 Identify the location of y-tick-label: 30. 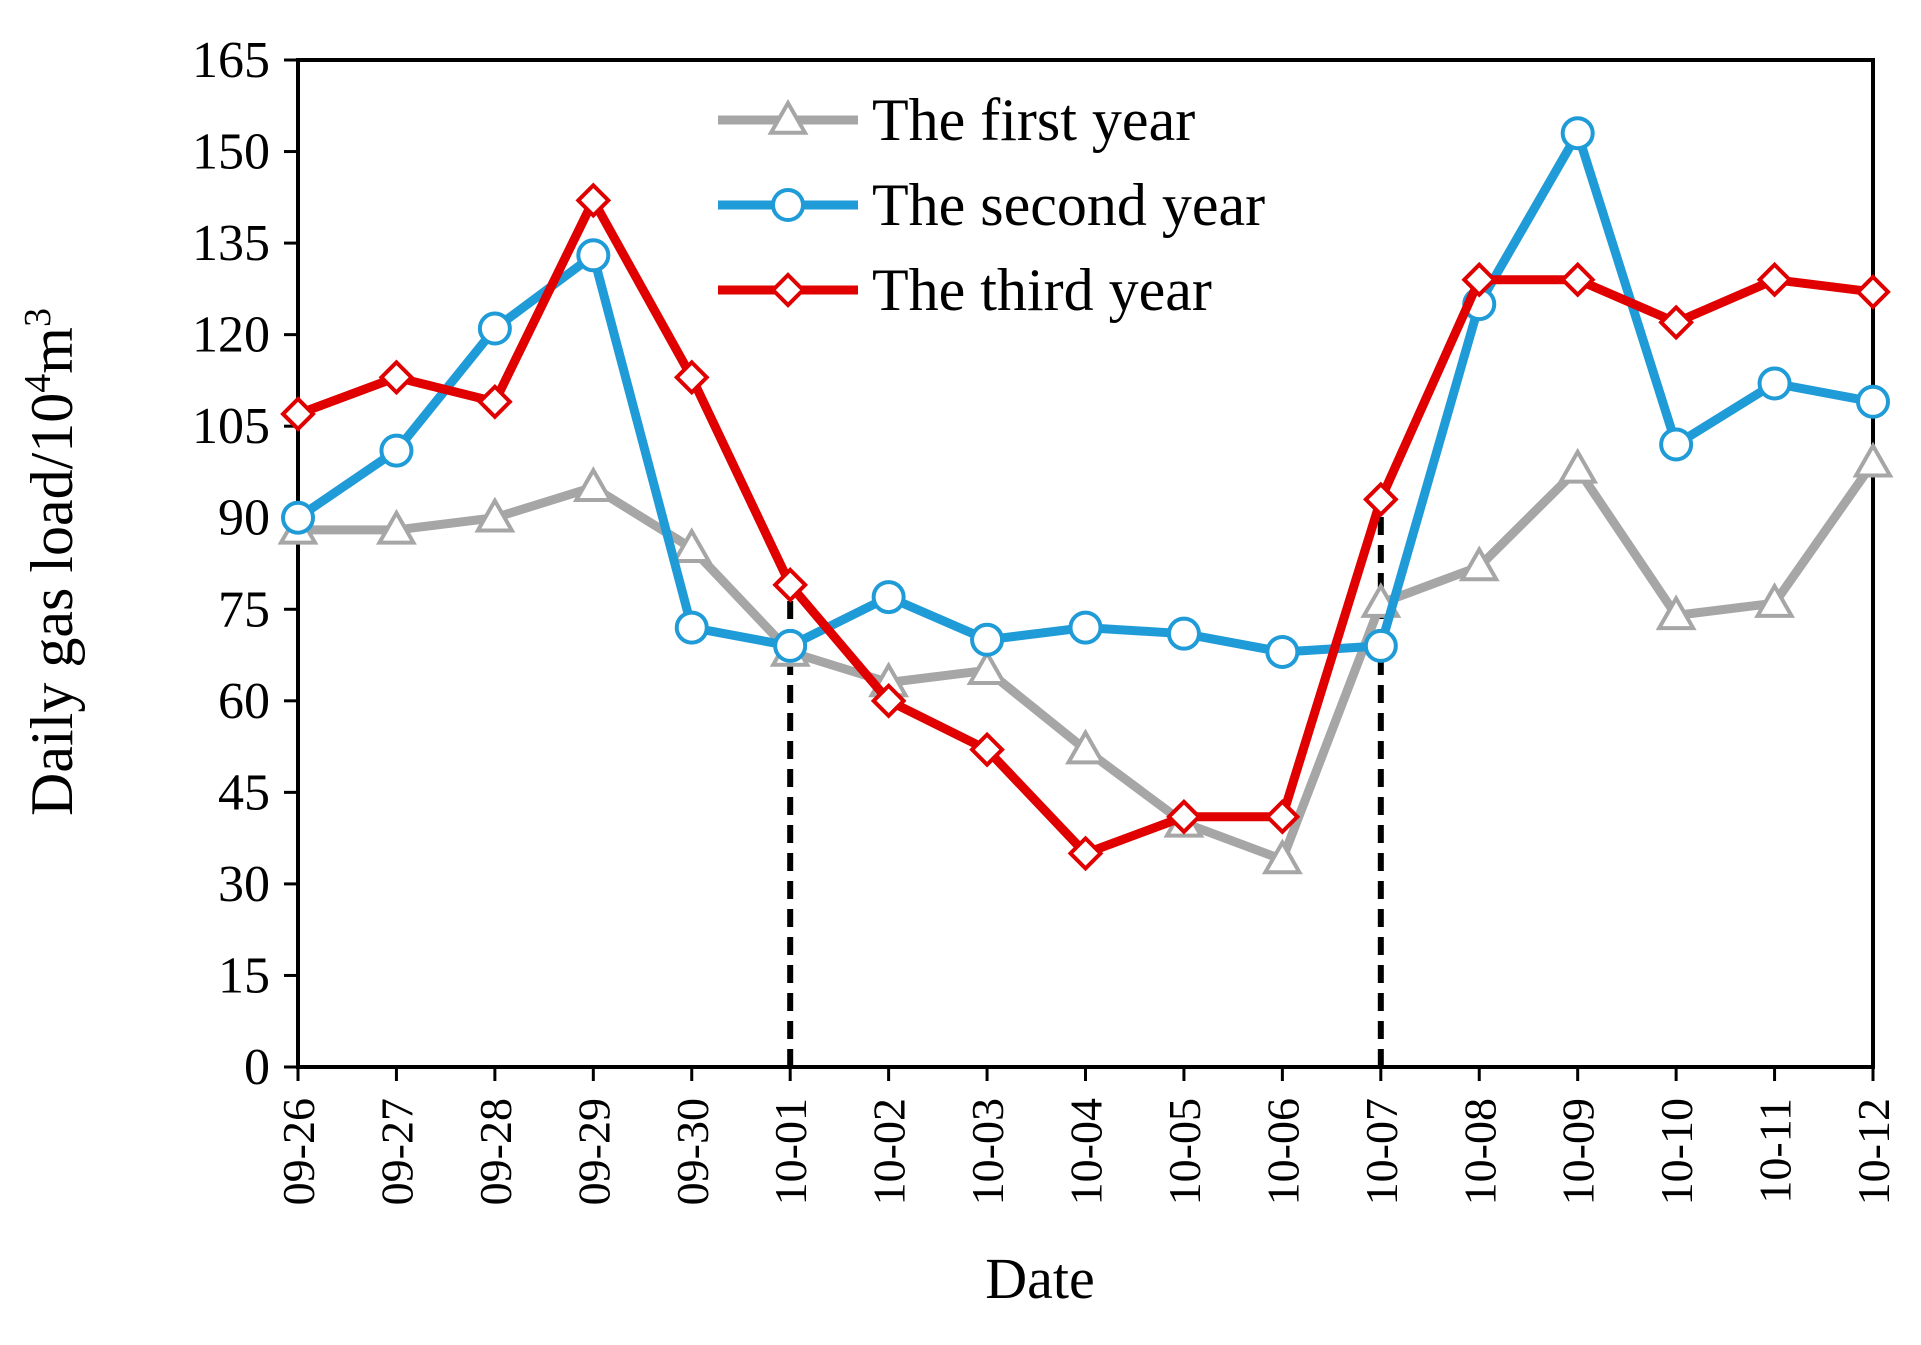
(244, 884).